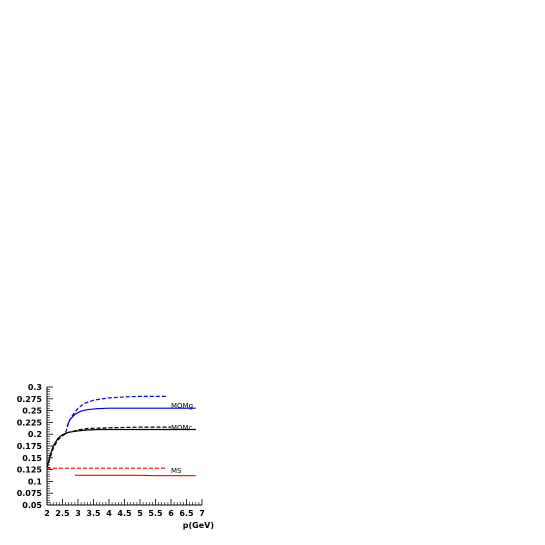 The width and height of the screenshot is (545, 545). Describe the element at coordinates (171, 513) in the screenshot. I see `x-tick-label: 6` at that location.